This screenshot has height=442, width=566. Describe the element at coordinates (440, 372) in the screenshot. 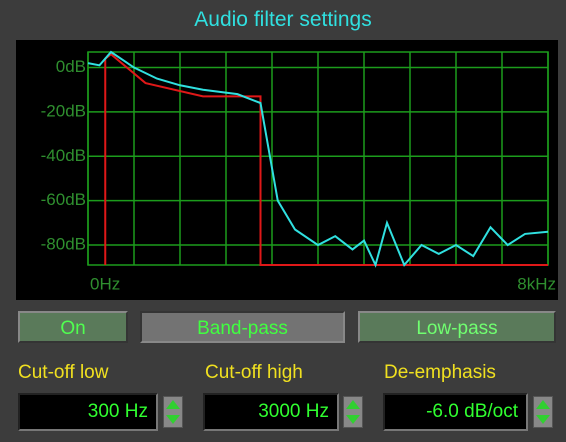

I see `field-label: De-emphasis` at that location.